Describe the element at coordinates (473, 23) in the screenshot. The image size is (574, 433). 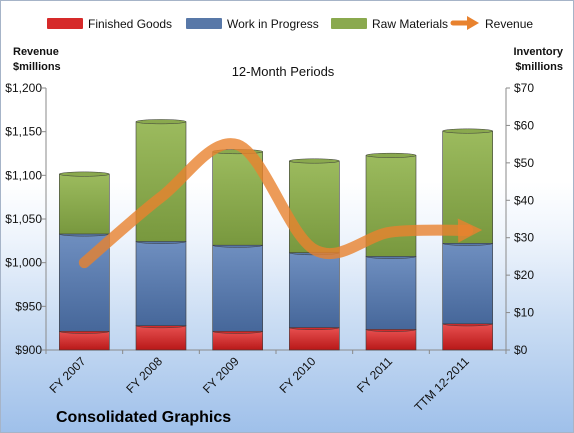
I see `legend-arrow-icon` at that location.